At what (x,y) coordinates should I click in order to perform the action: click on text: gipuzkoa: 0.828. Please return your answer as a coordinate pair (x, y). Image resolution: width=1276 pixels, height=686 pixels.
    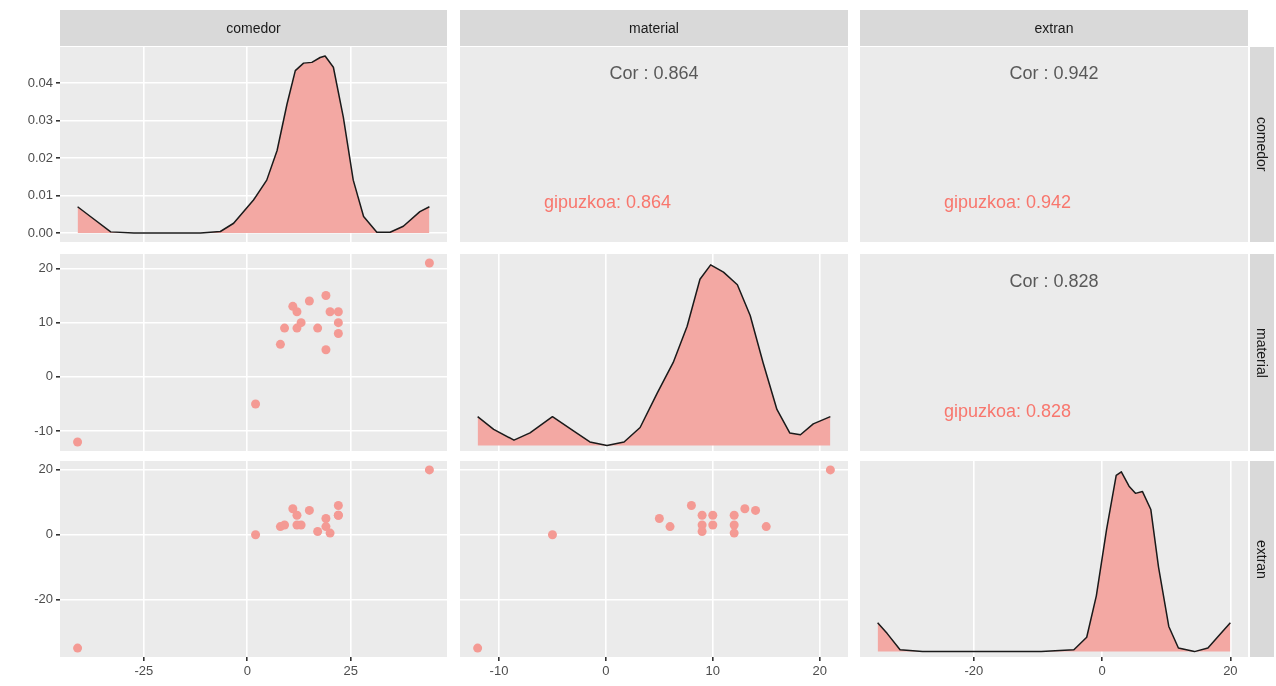
    Looking at the image, I should click on (1007, 410).